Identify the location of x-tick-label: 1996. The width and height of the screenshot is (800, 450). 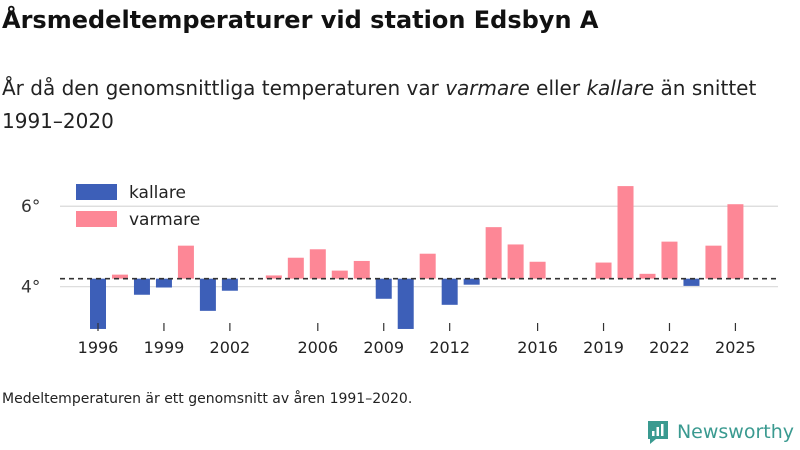
(98, 347).